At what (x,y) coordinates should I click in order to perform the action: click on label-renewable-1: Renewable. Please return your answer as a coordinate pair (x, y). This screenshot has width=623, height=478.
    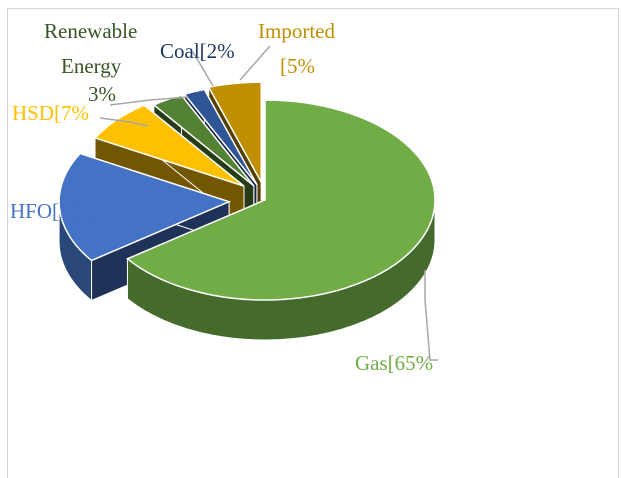
    Looking at the image, I should click on (90, 31).